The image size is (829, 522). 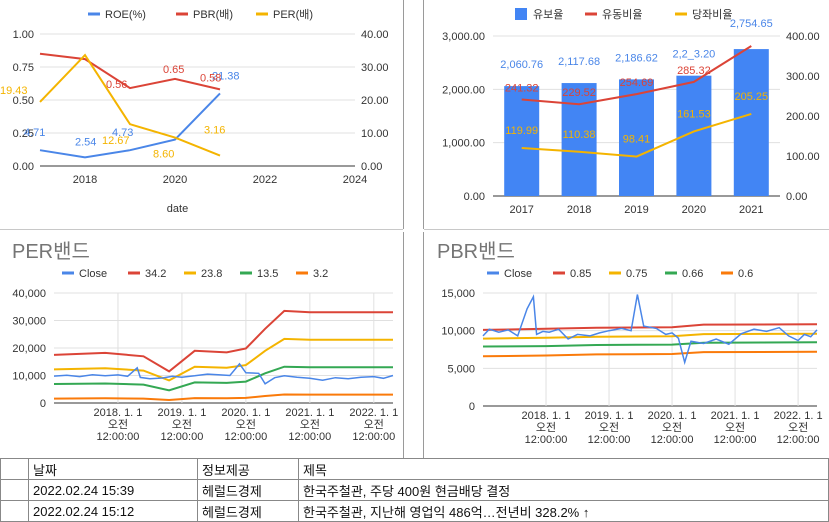 I want to click on news-header-provider: 정보제공, so click(x=248, y=469).